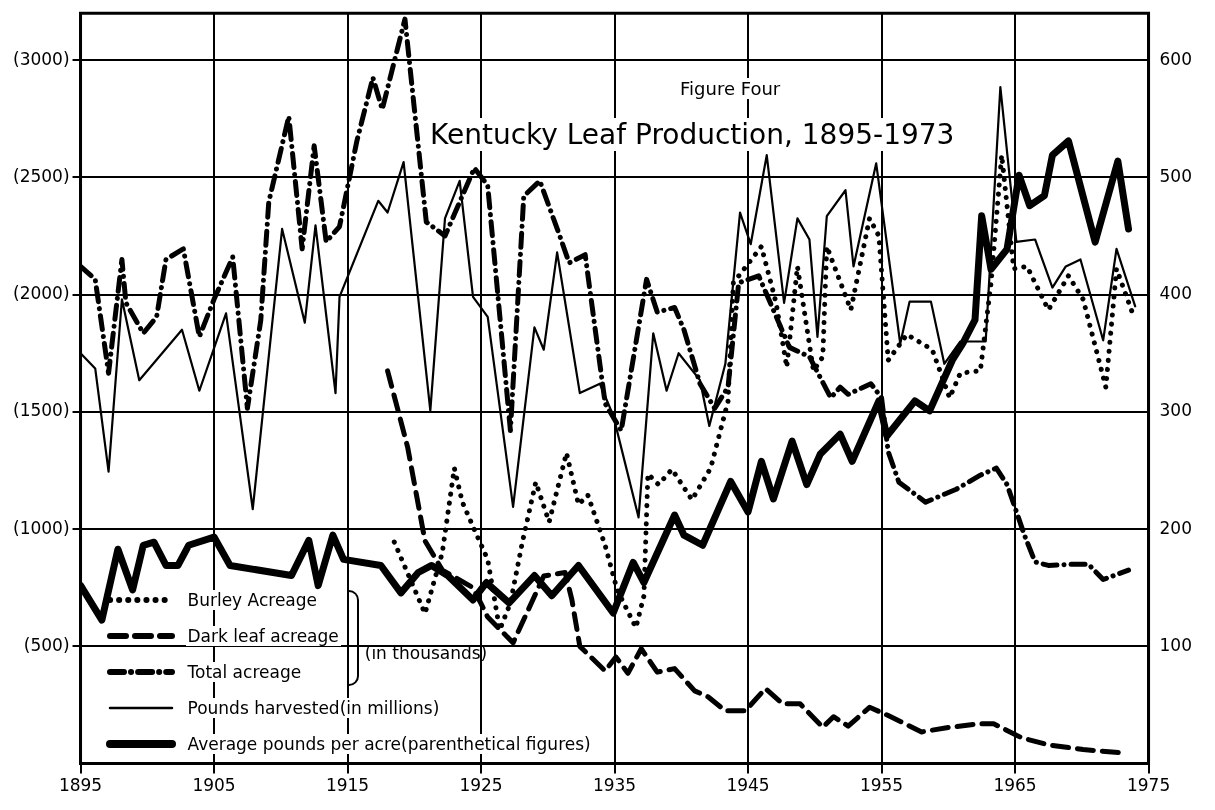  I want to click on y2-tick-label: 100, so click(1176, 644).